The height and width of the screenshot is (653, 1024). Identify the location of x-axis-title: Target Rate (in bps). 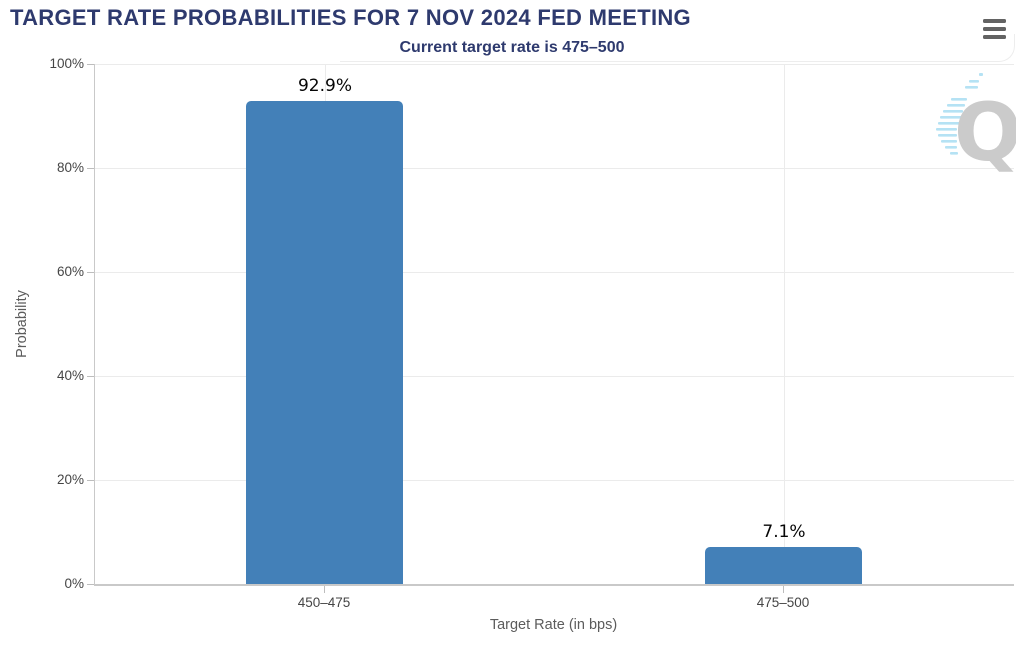
(553, 625).